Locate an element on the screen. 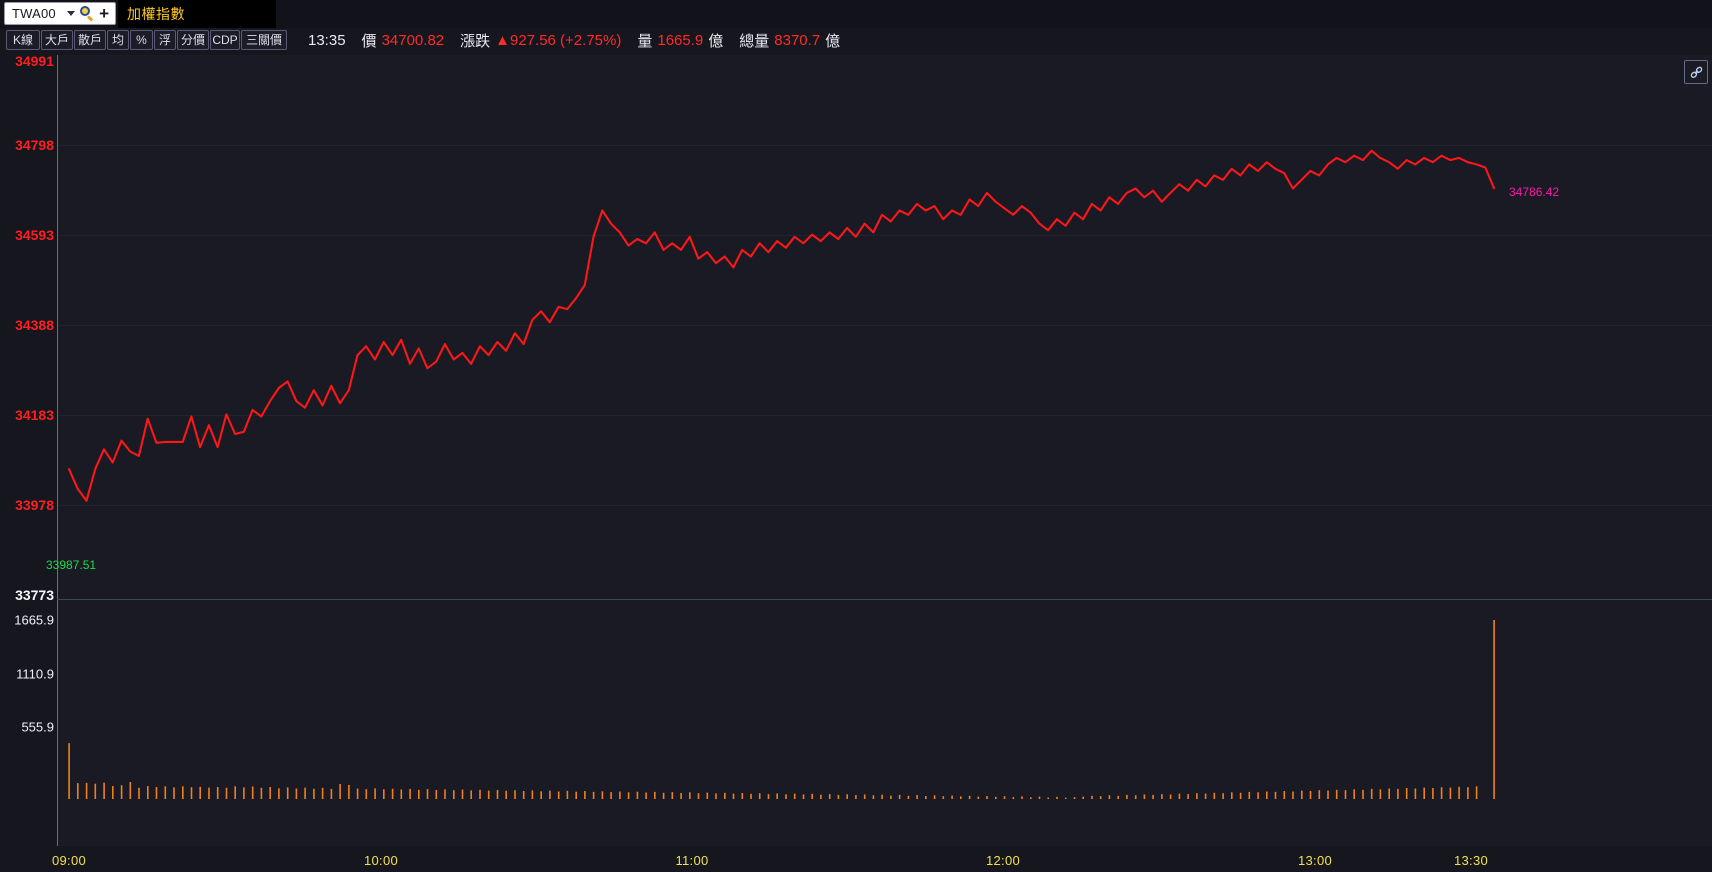 This screenshot has width=1712, height=872. total-label: 總量 is located at coordinates (754, 41).